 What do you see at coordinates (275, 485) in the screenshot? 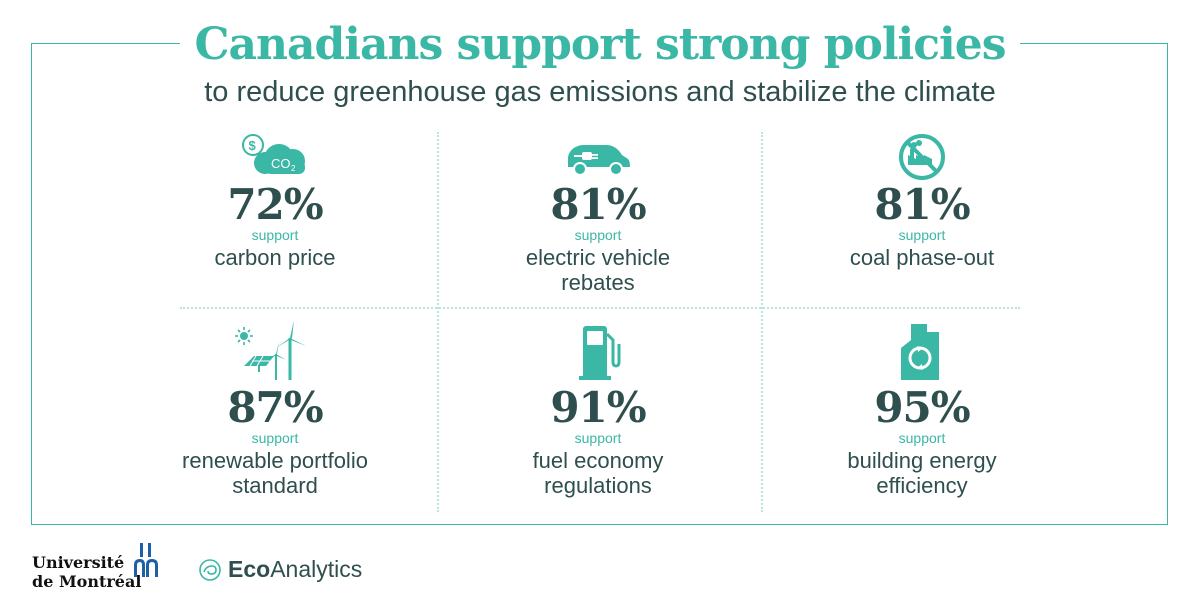
I see `policy-label-line2: standard` at bounding box center [275, 485].